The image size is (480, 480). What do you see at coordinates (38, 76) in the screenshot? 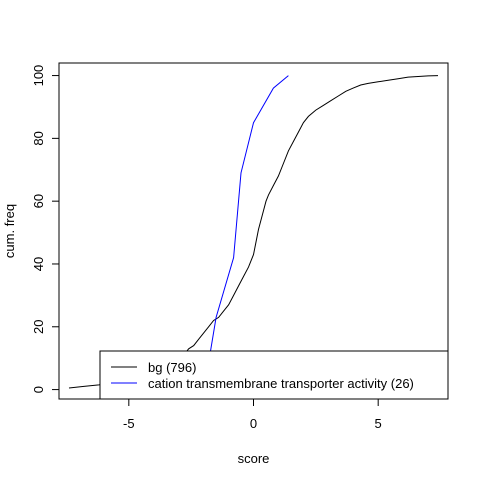
I see `y-tick-label: 100` at bounding box center [38, 76].